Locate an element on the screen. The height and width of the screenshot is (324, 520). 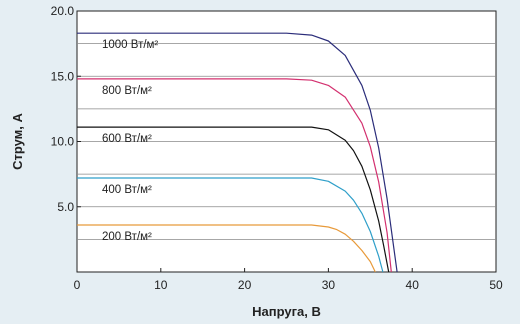
x-tick-label: 20 is located at coordinates (245, 285).